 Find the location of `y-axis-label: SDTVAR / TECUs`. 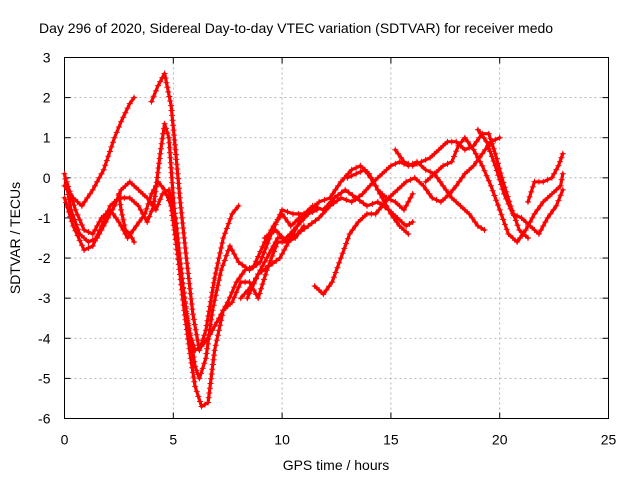

y-axis-label: SDTVAR / TECUs is located at coordinates (15, 238).